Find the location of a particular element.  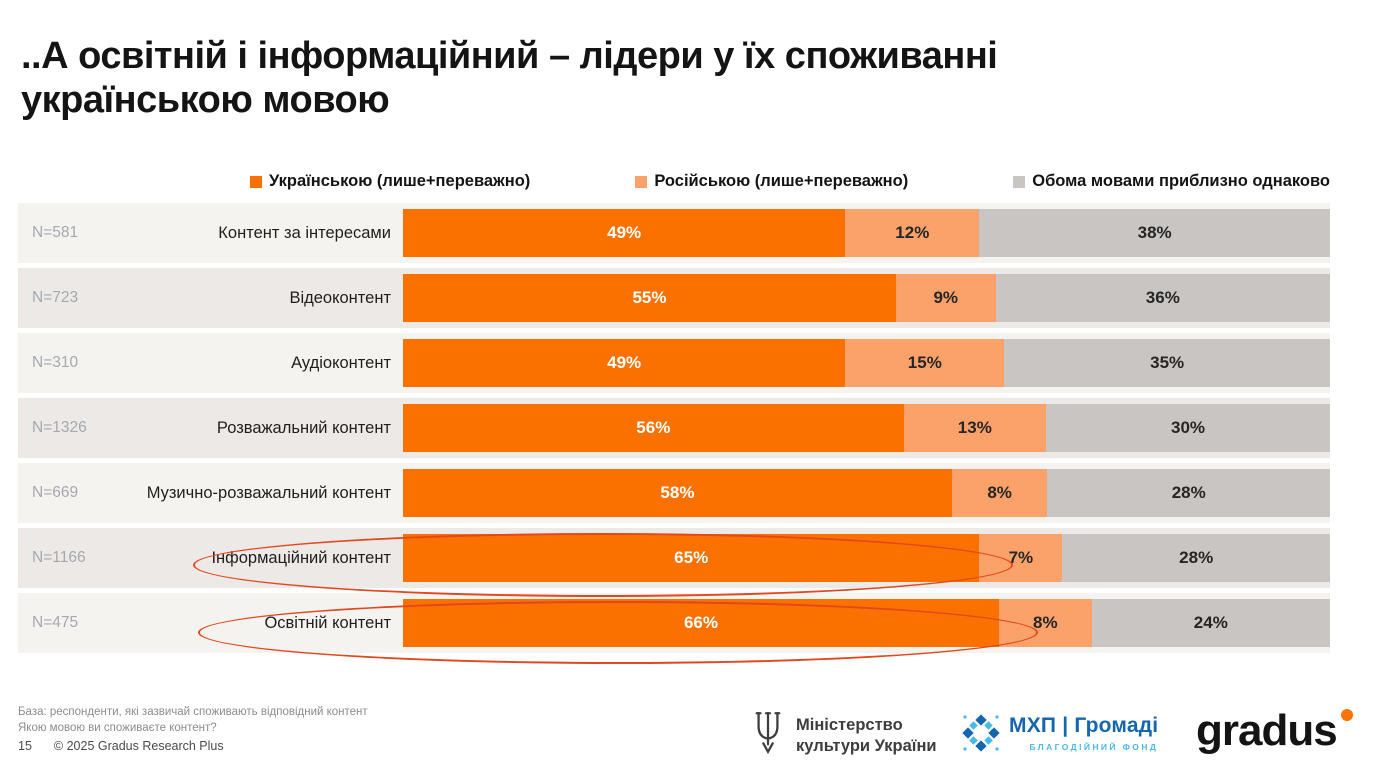

segment-value: 15% is located at coordinates (924, 362).